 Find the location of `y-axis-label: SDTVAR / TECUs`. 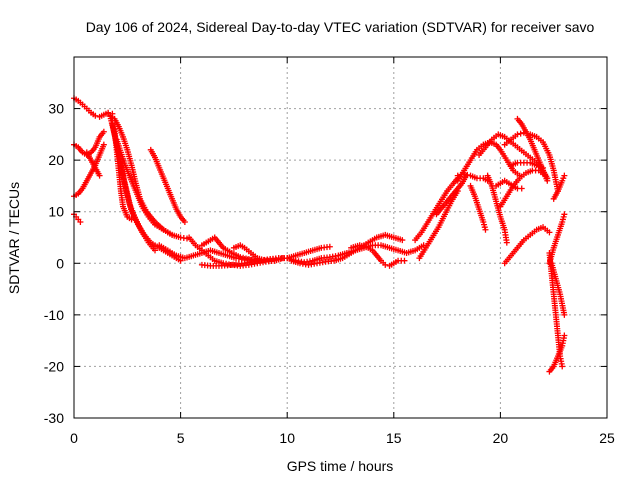

y-axis-label: SDTVAR / TECUs is located at coordinates (14, 238).